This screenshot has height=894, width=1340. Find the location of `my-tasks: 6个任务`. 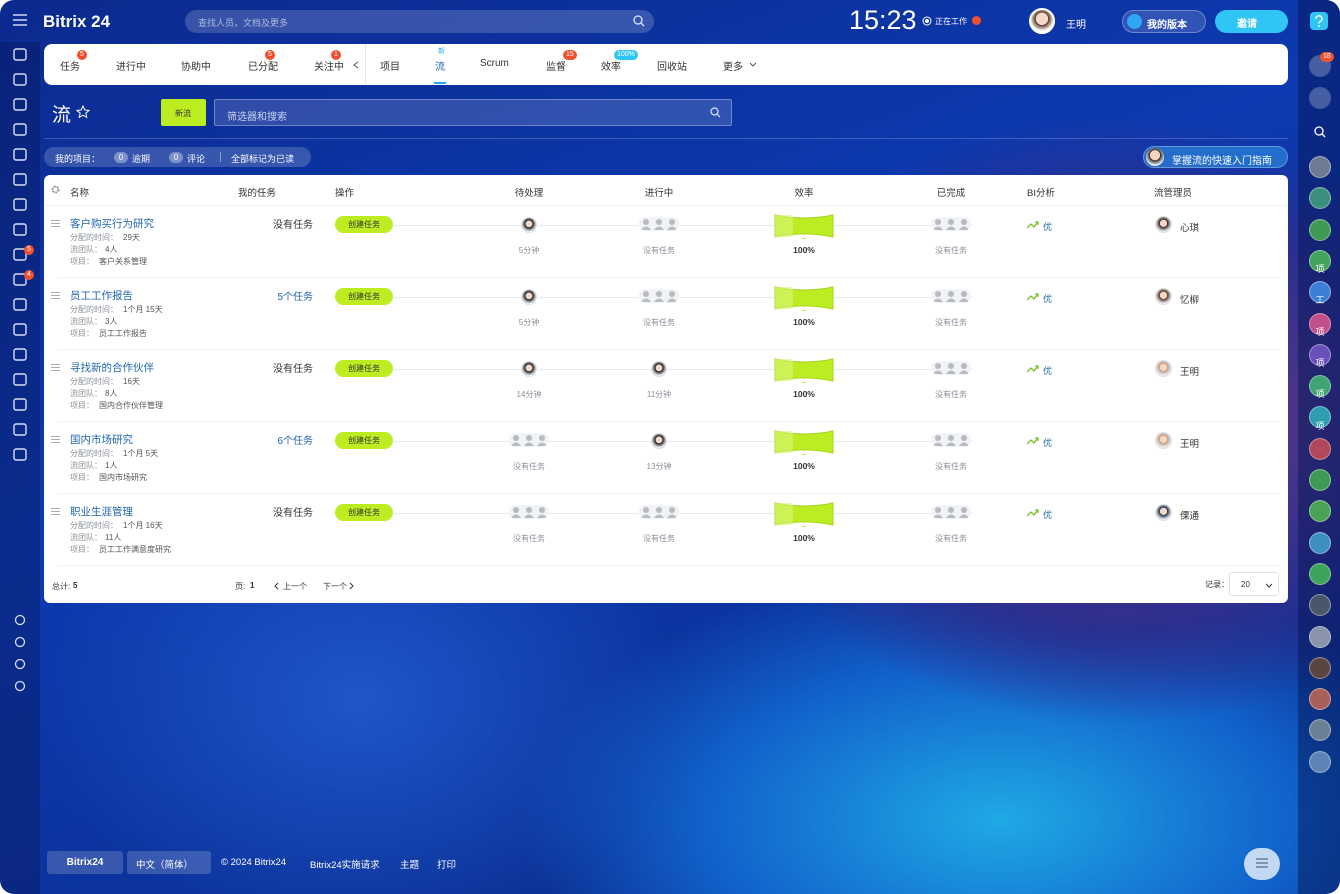

my-tasks: 6个任务 is located at coordinates (295, 441).